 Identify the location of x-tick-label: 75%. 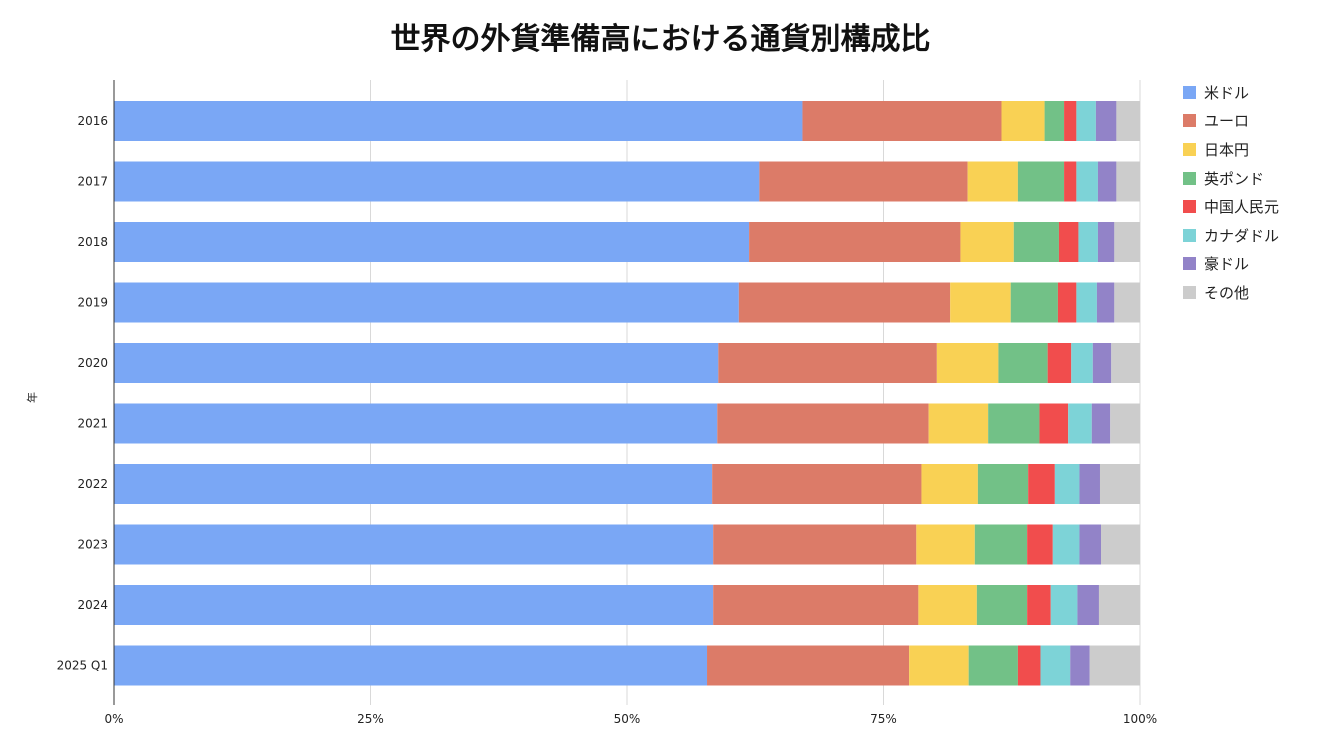
(883, 719).